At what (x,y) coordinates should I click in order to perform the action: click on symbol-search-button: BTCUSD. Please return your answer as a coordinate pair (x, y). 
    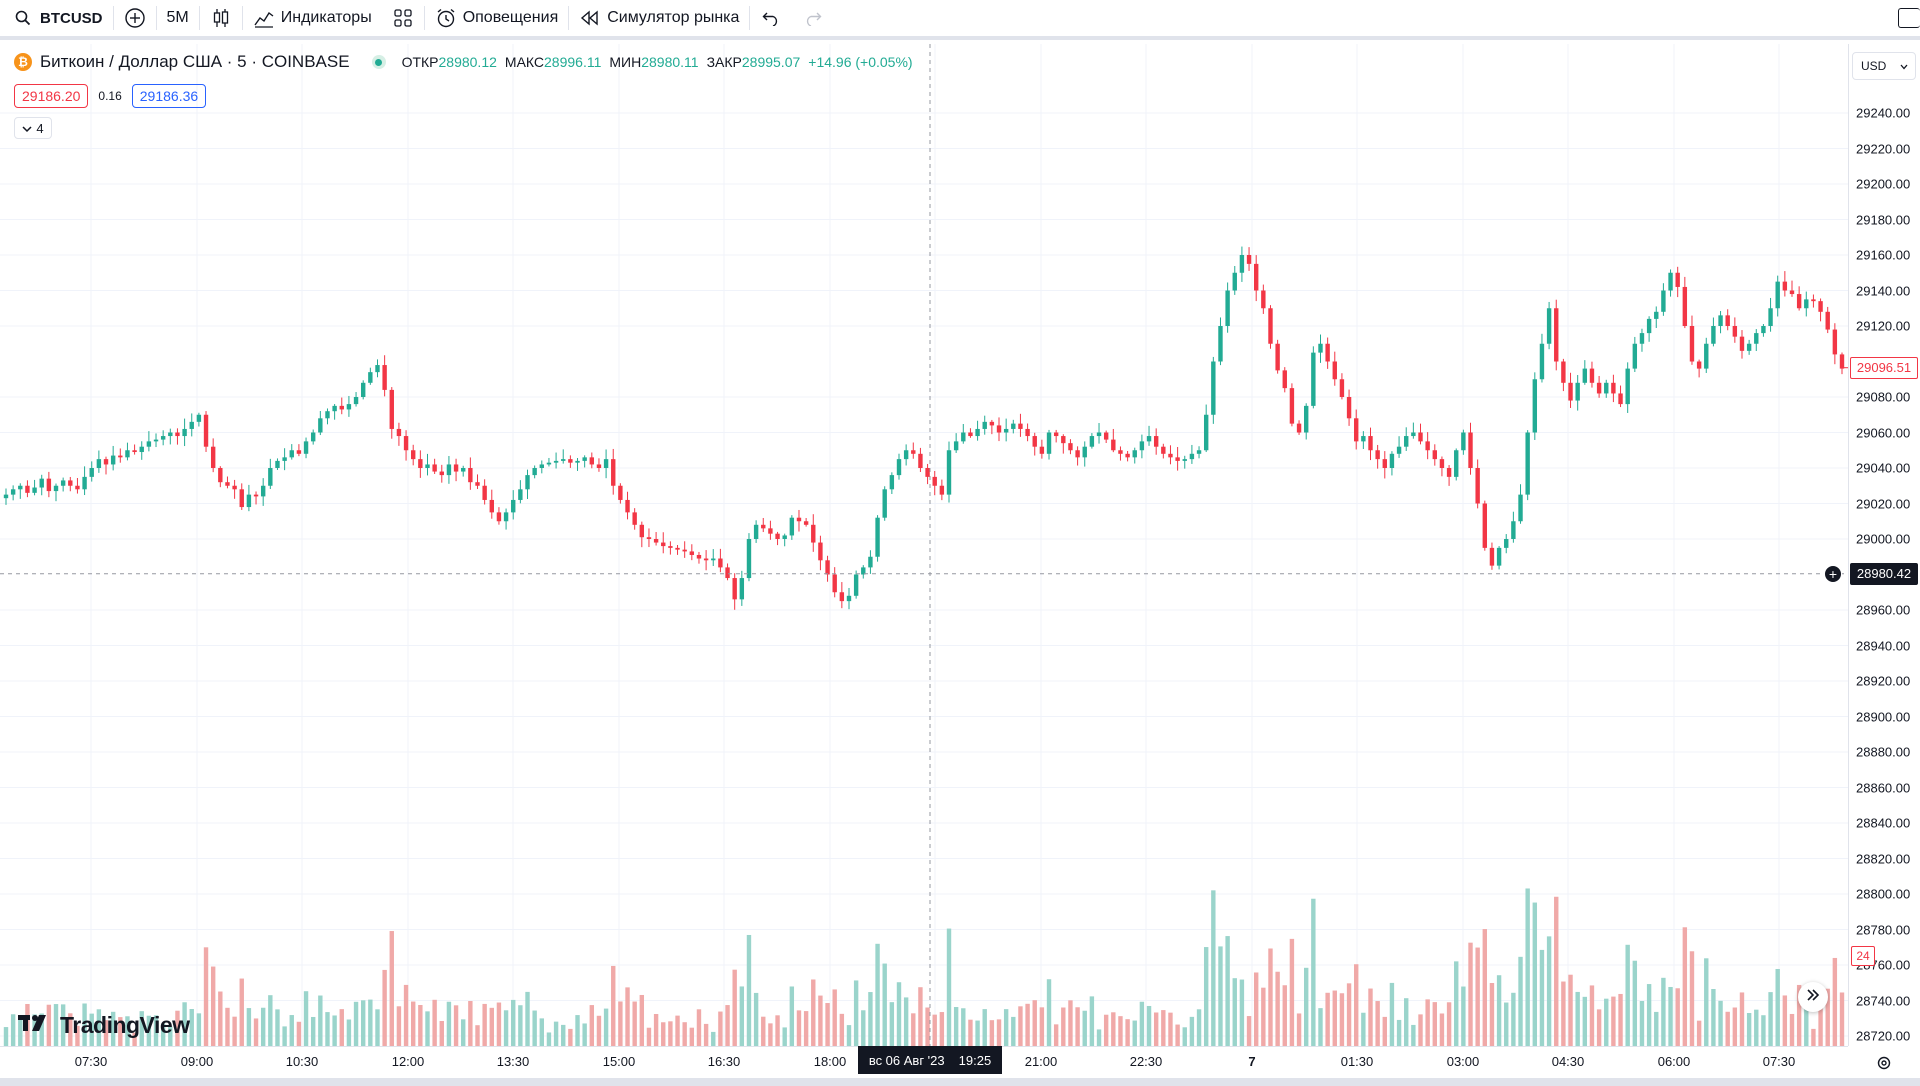
    Looking at the image, I should click on (56, 18).